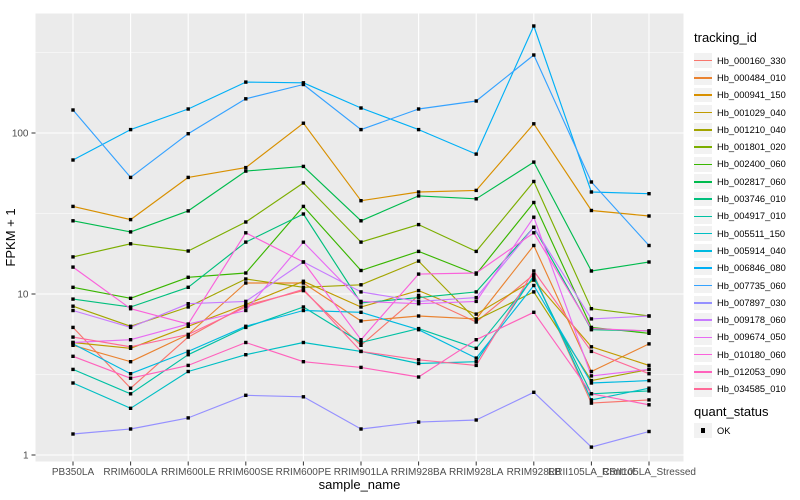 This screenshot has width=800, height=500. I want to click on legend-item-label: Hb_000941_150, so click(751, 95).